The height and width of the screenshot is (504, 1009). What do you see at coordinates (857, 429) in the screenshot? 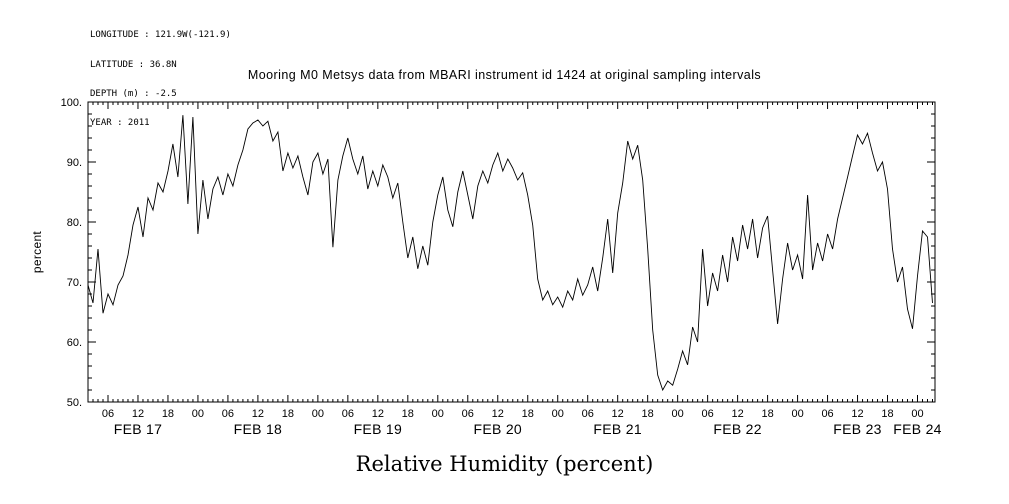
I see `x-day-label: FEB 23` at bounding box center [857, 429].